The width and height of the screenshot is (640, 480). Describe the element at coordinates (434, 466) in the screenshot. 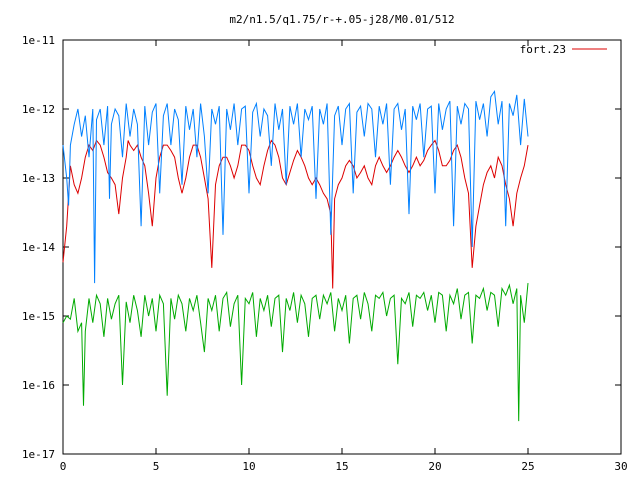

I see `x-tick-label: 20` at that location.